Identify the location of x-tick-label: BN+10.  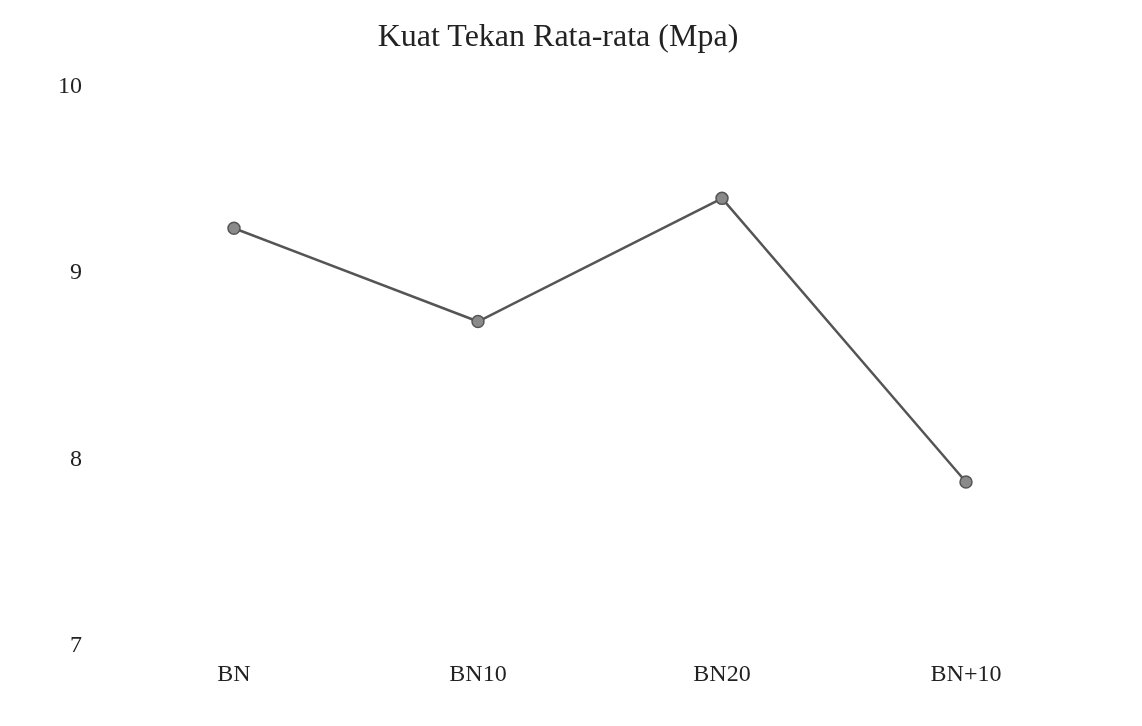
(966, 672).